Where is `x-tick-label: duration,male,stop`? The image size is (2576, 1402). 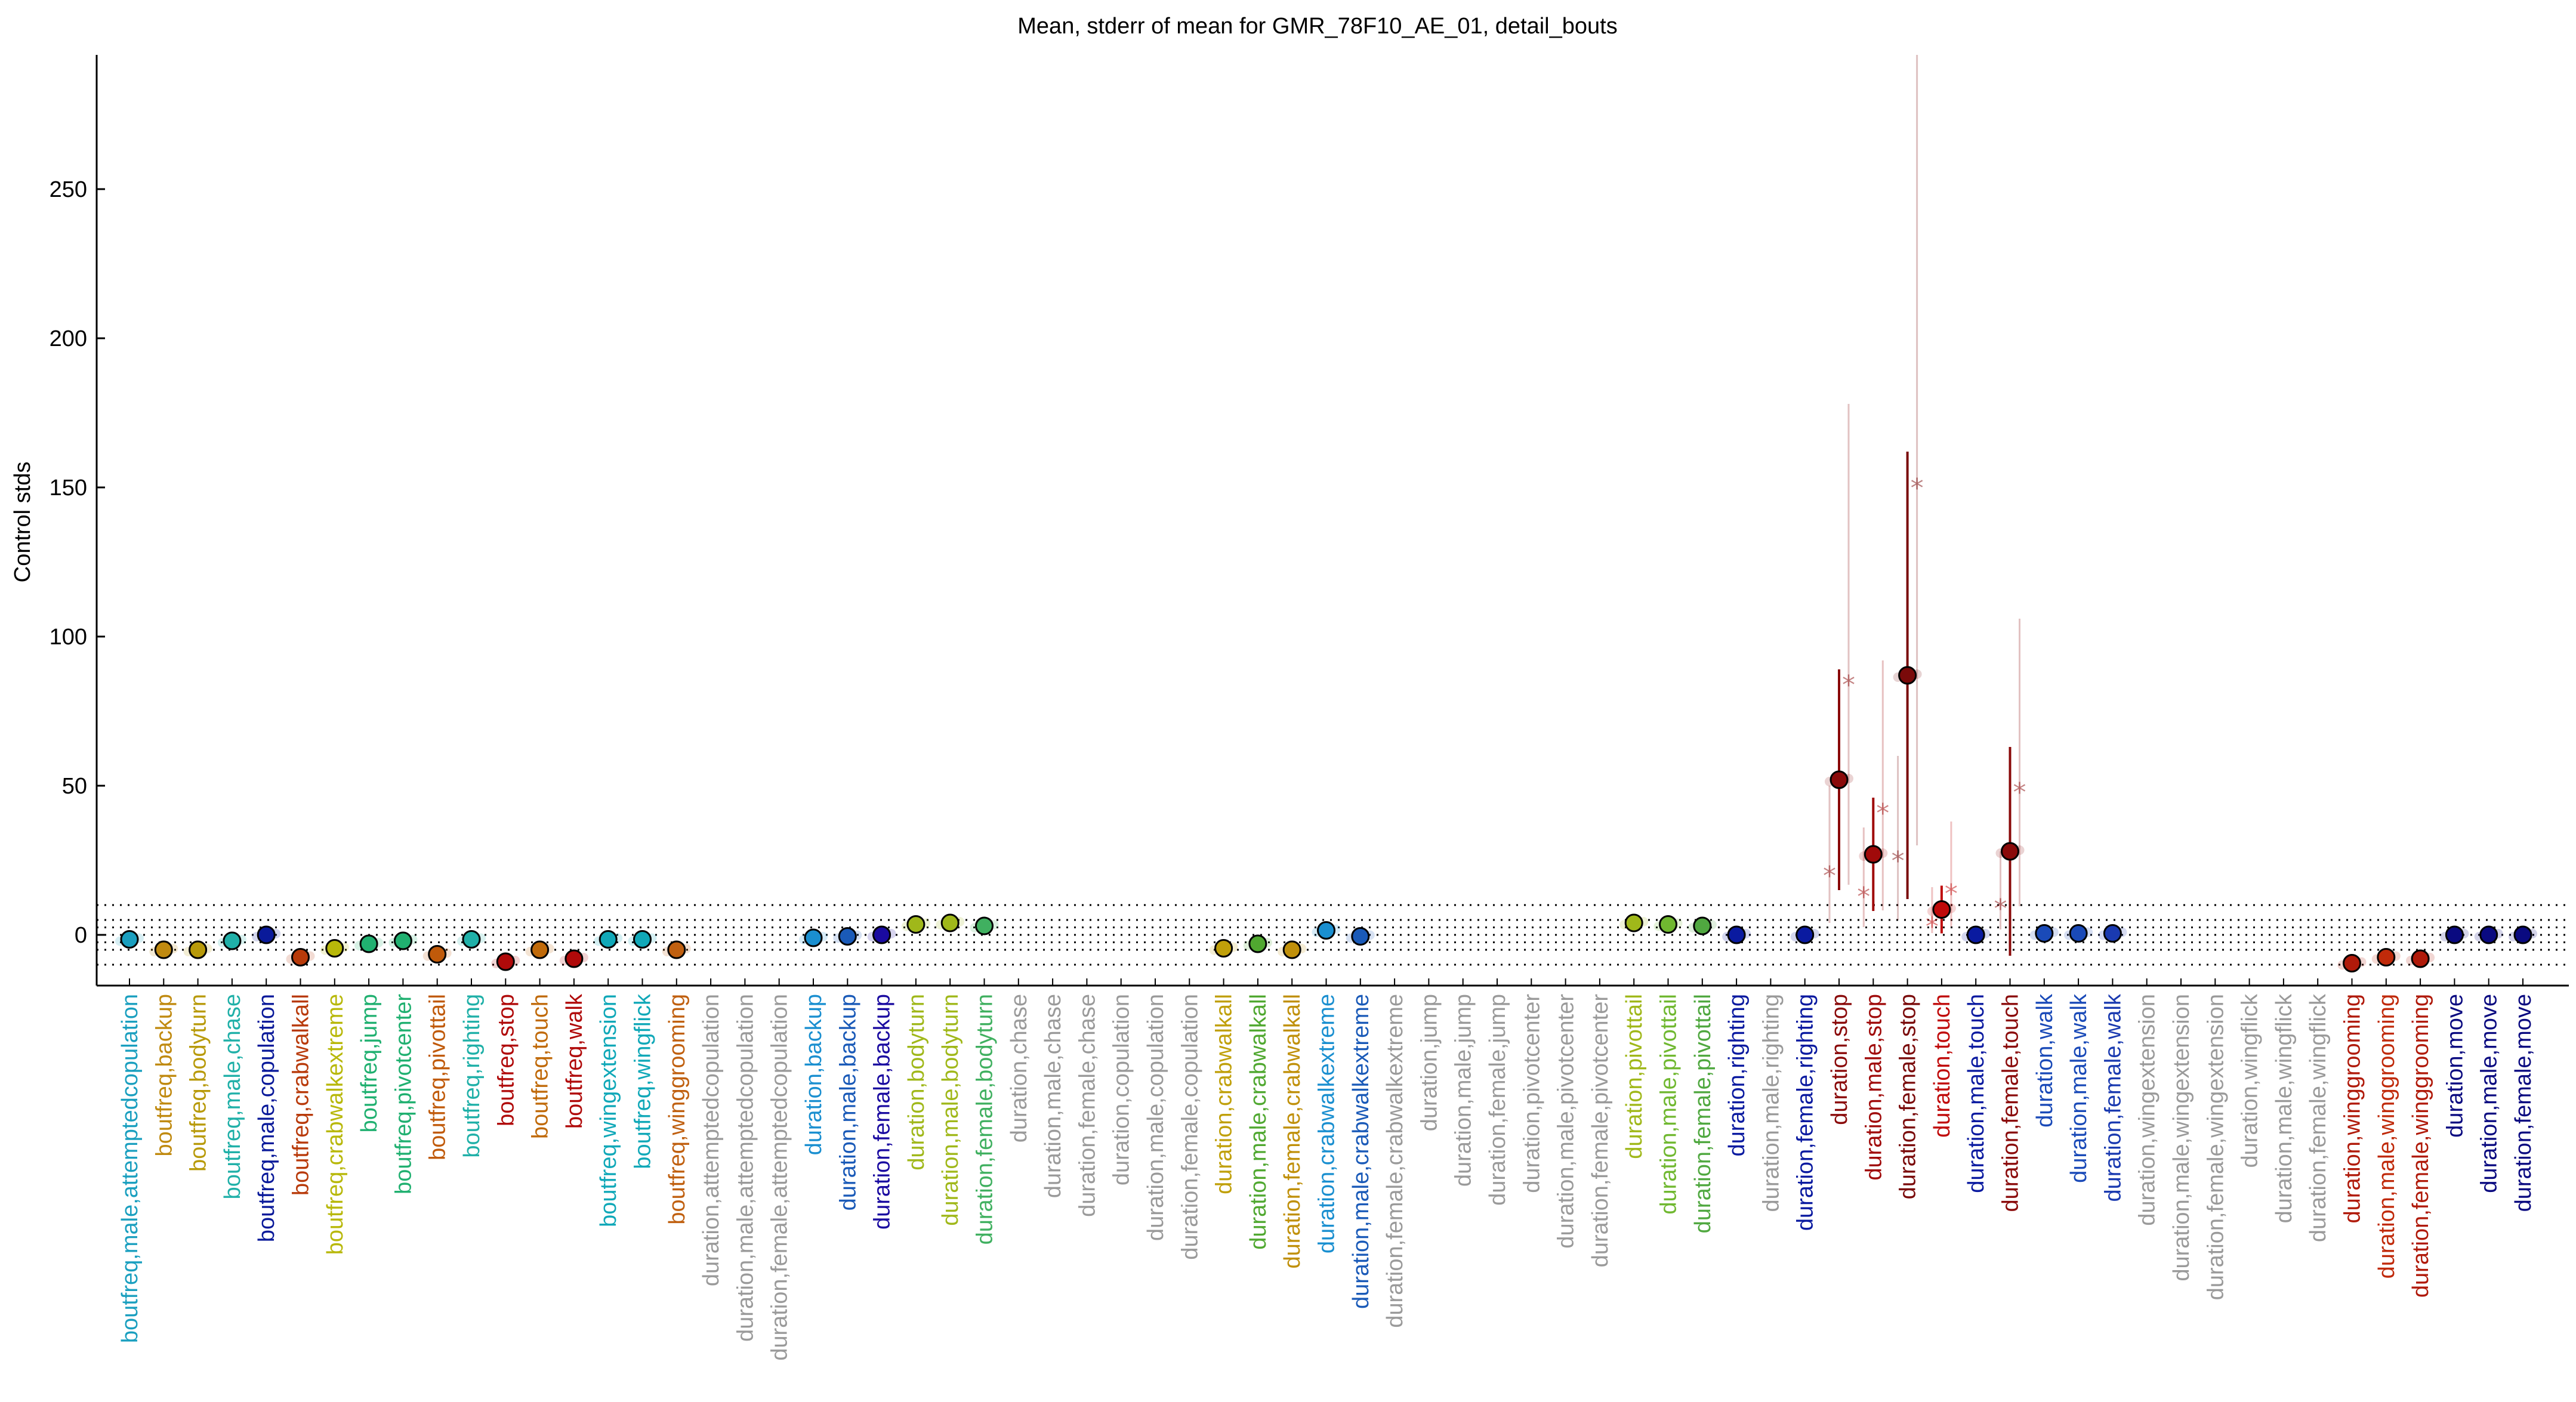 x-tick-label: duration,male,stop is located at coordinates (1873, 1087).